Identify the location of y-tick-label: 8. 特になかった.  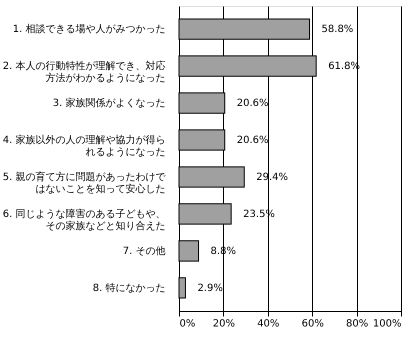
(129, 288).